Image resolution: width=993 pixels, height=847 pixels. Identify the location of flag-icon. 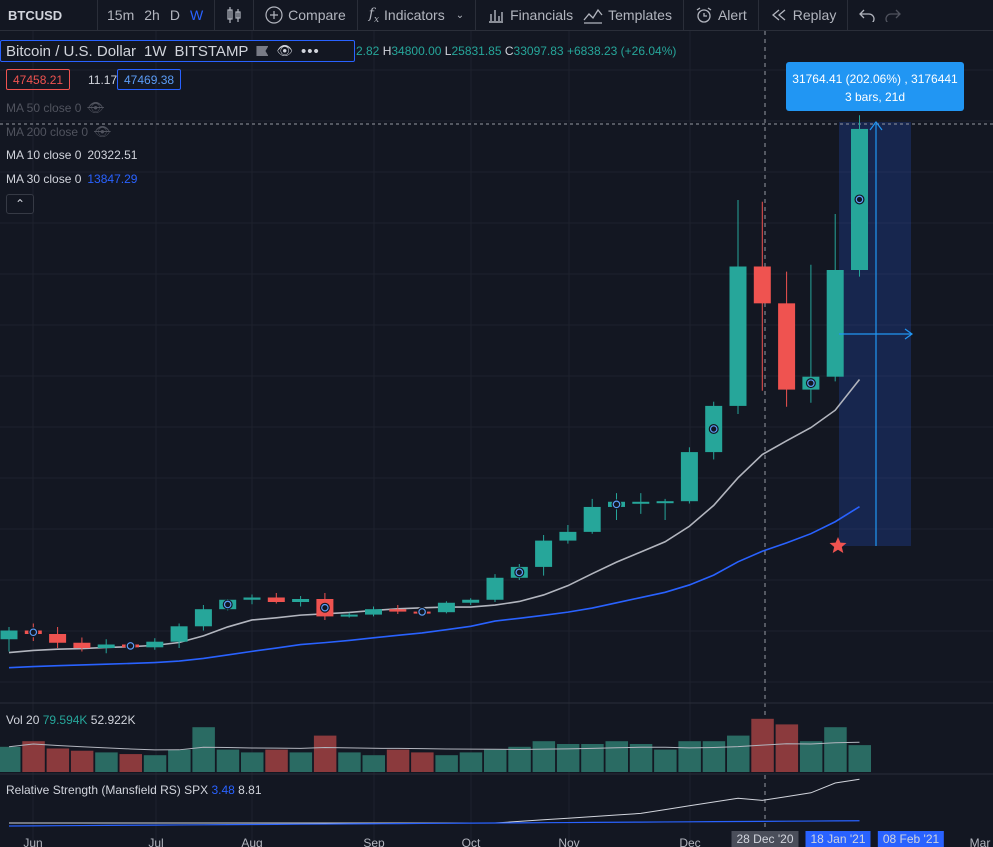
(262, 51).